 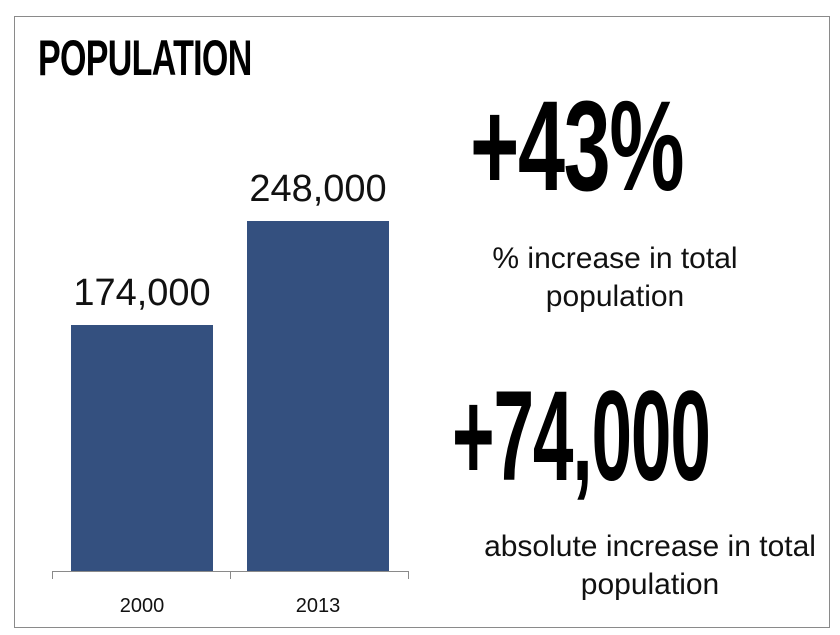 I want to click on x-tick-label: 2013, so click(x=318, y=606).